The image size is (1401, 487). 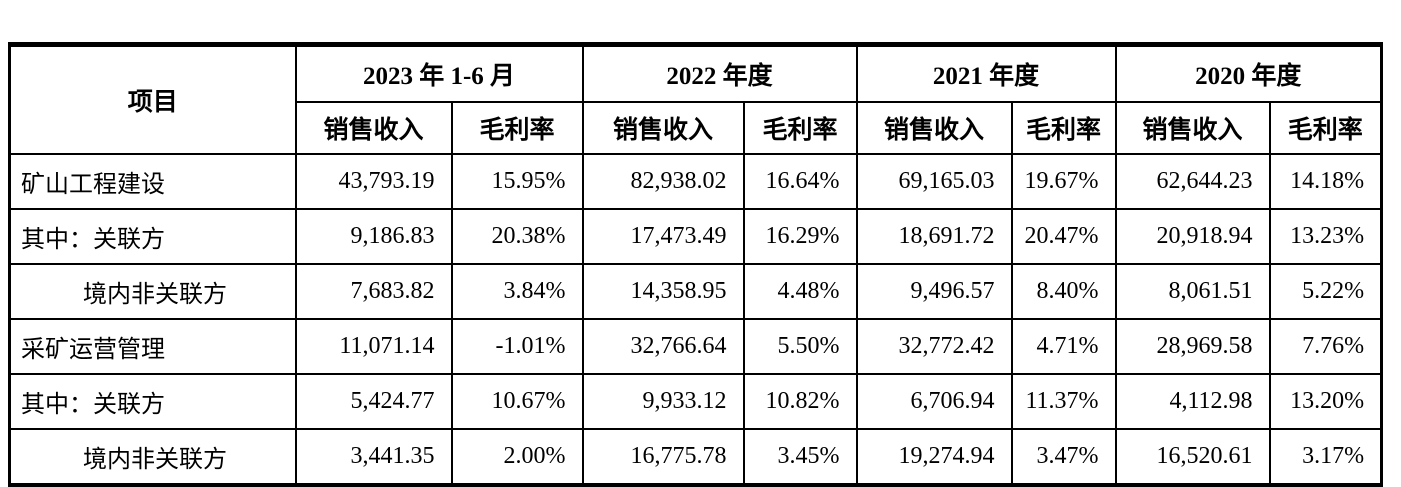 What do you see at coordinates (1192, 401) in the screenshot?
I see `revenue-cell: 4,112.98` at bounding box center [1192, 401].